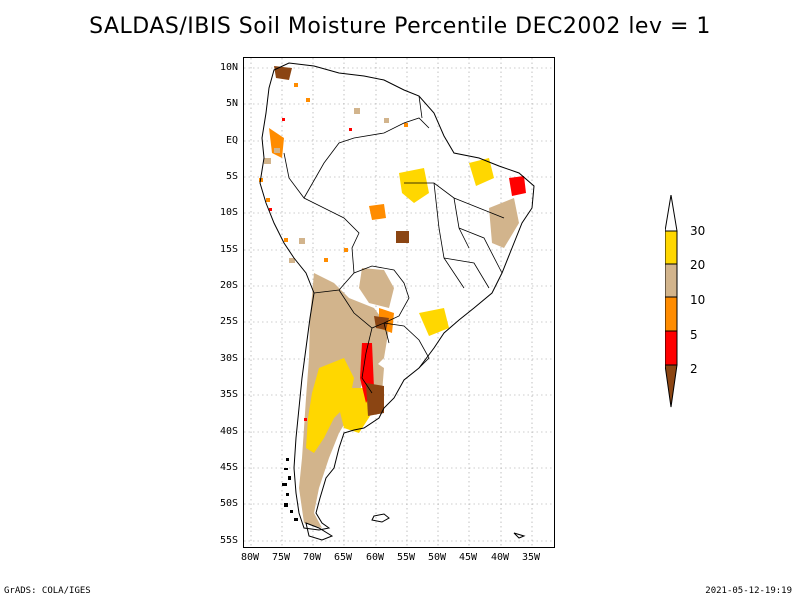 Image resolution: width=800 pixels, height=600 pixels. What do you see at coordinates (228, 249) in the screenshot?
I see `lat-tick-label: 15S` at bounding box center [228, 249].